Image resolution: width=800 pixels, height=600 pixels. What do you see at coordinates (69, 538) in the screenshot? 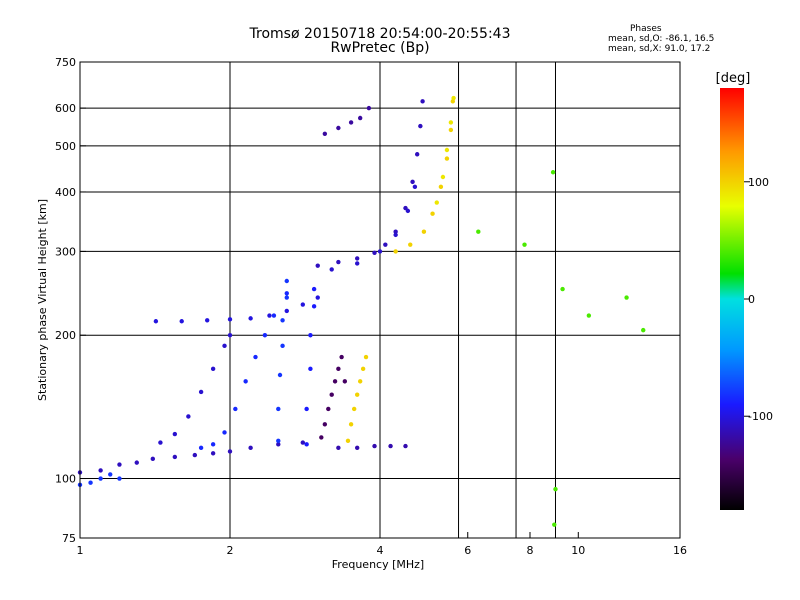
I see `y-tick-label: 75` at bounding box center [69, 538].